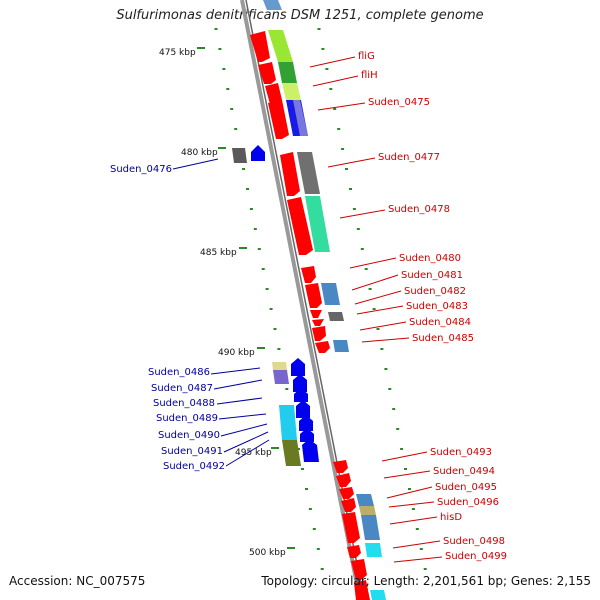 The height and width of the screenshot is (600, 600). I want to click on scale-label: 500 kbp, so click(267, 553).